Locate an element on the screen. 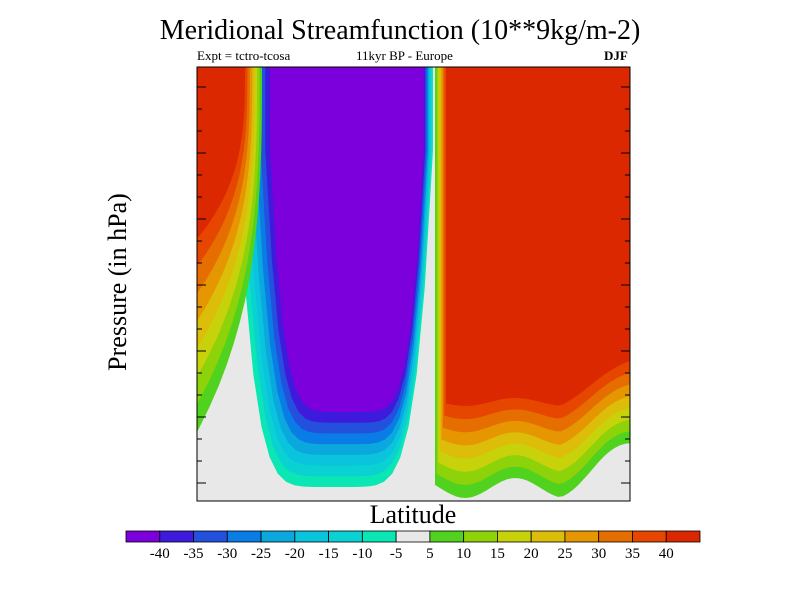  colorbar-tick-label: -40 is located at coordinates (159, 554).